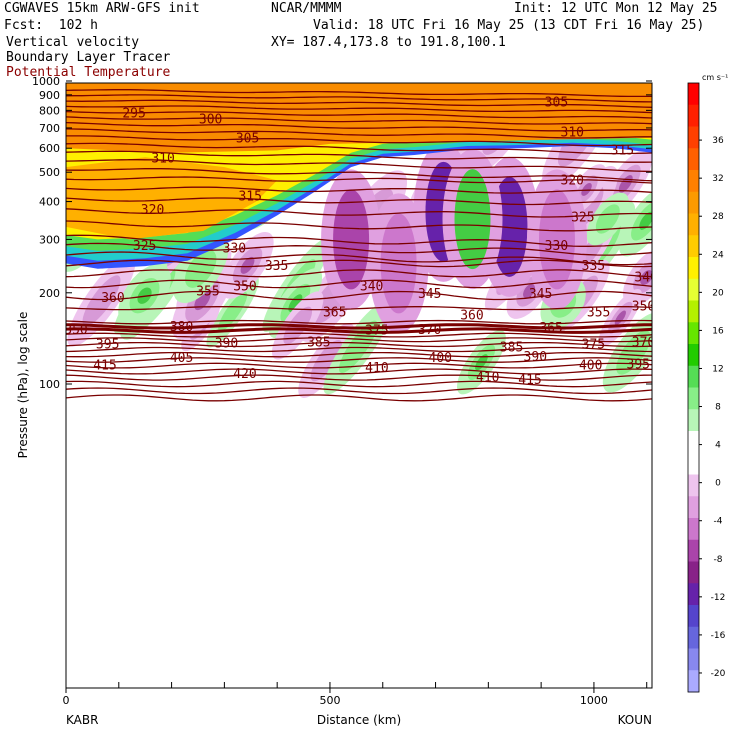 The image size is (740, 740). What do you see at coordinates (718, 674) in the screenshot?
I see `colorbar-label: -20` at bounding box center [718, 674].